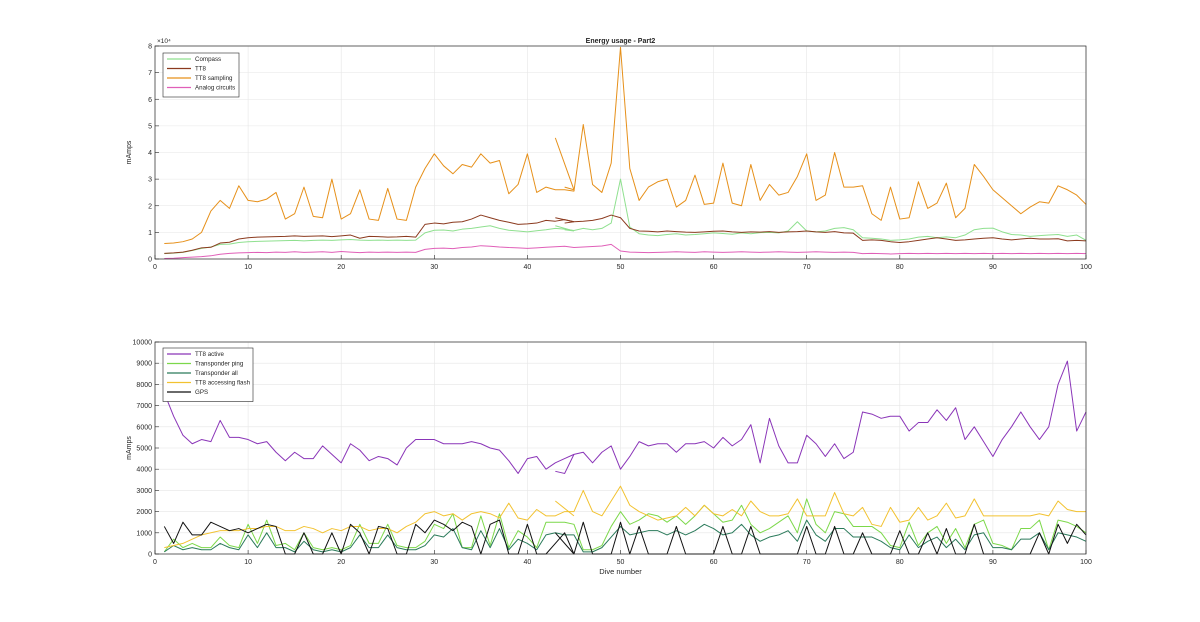 Image resolution: width=1200 pixels, height=622 pixels. Describe the element at coordinates (209, 354) in the screenshot. I see `legend-label: TT8 active` at that location.